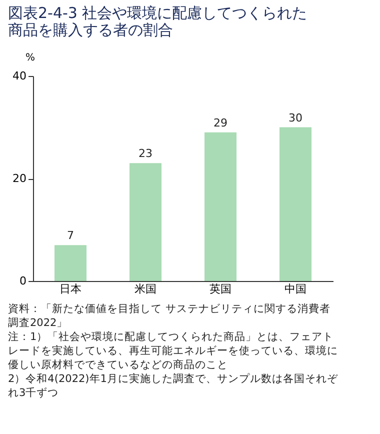  What do you see at coordinates (23, 281) in the screenshot?
I see `y-tick-label: 0` at bounding box center [23, 281].